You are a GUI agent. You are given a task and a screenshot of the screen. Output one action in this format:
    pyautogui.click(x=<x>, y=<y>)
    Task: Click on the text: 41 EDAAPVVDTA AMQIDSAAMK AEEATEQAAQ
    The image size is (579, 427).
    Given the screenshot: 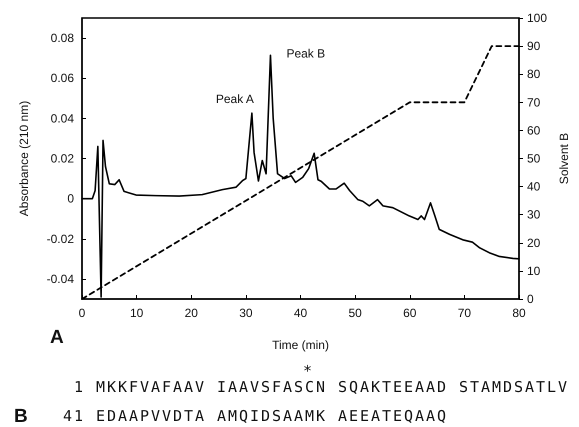 What is the action you would take?
    pyautogui.click(x=255, y=416)
    